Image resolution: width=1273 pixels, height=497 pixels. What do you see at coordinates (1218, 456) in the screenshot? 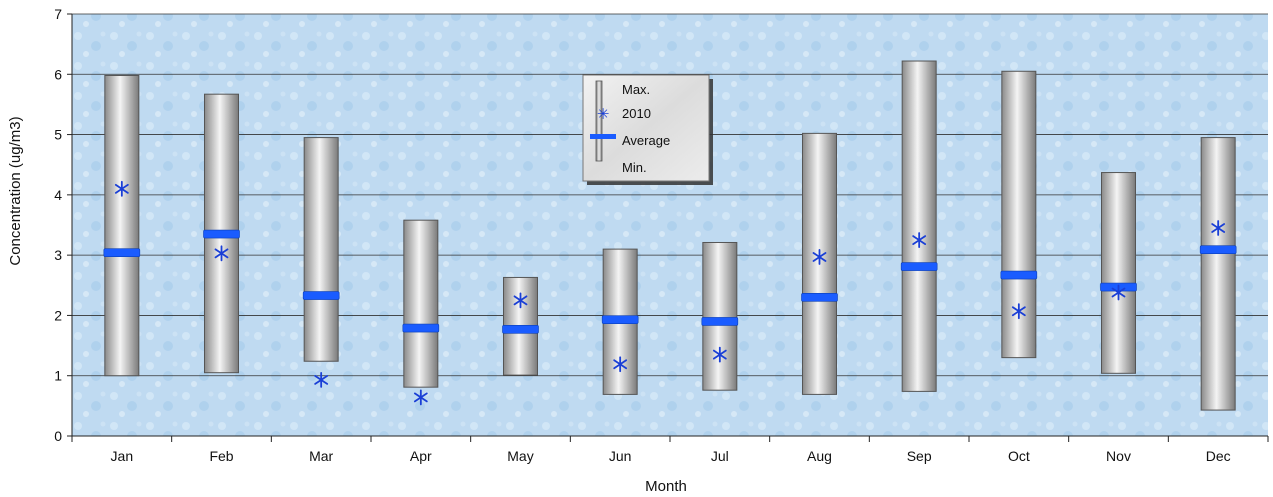
I see `x-tick-label: Dec` at bounding box center [1218, 456].